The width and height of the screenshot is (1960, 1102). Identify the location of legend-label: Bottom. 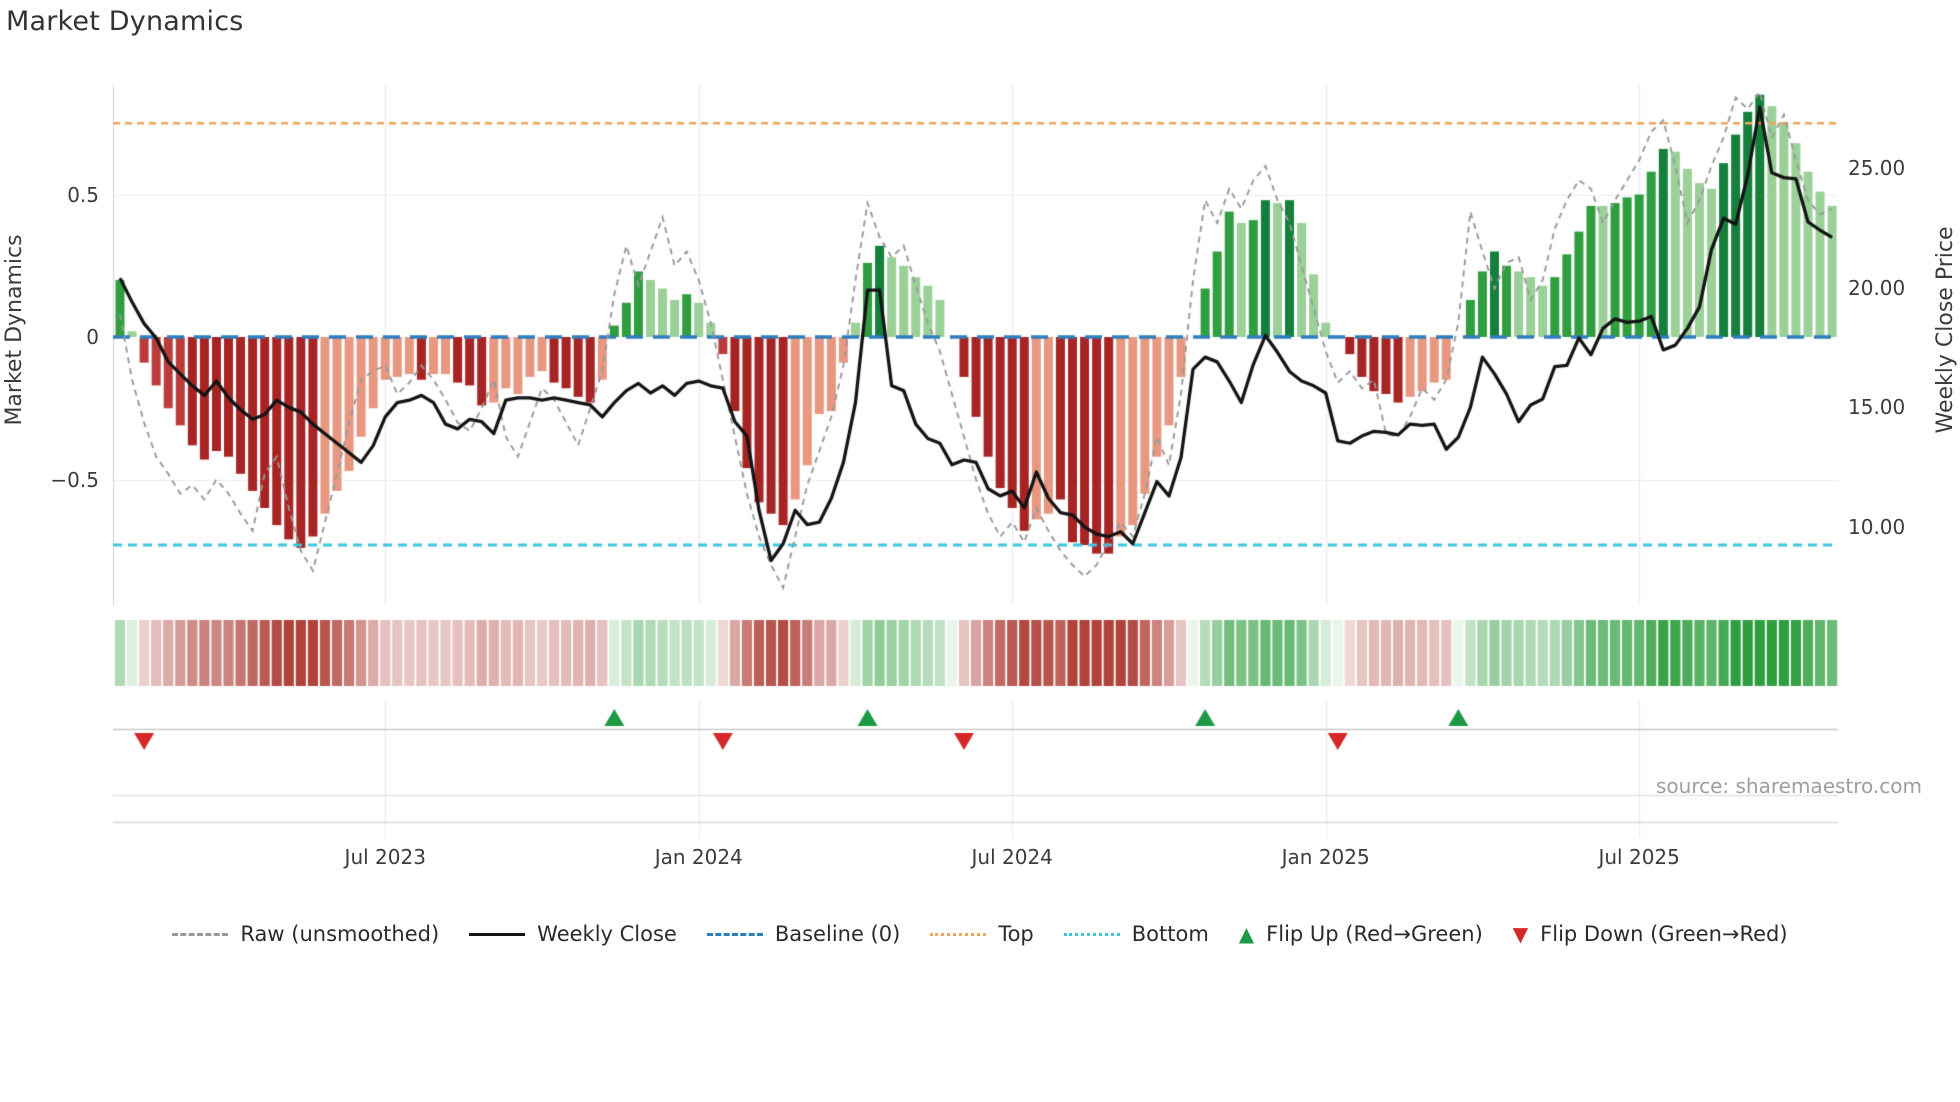
(1170, 934).